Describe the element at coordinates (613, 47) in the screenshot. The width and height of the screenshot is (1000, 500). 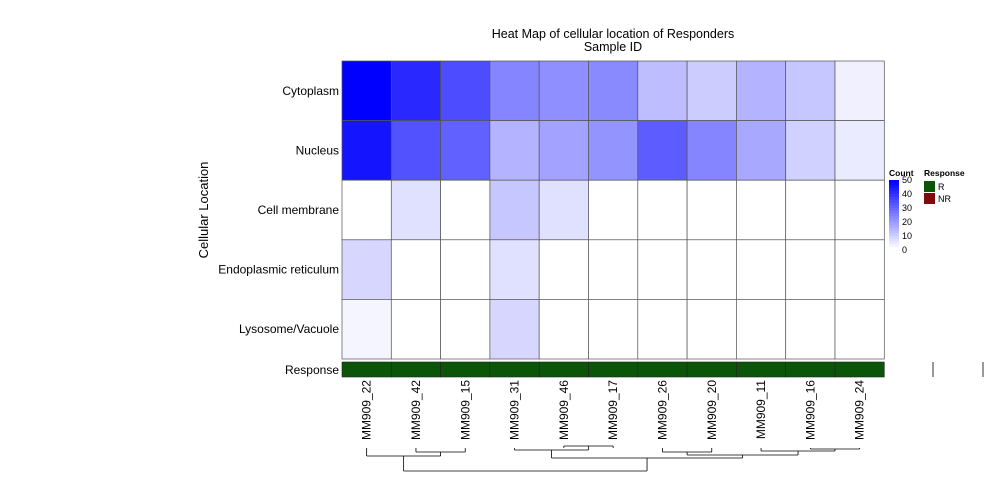
I see `chart-subtitle: Sample ID` at that location.